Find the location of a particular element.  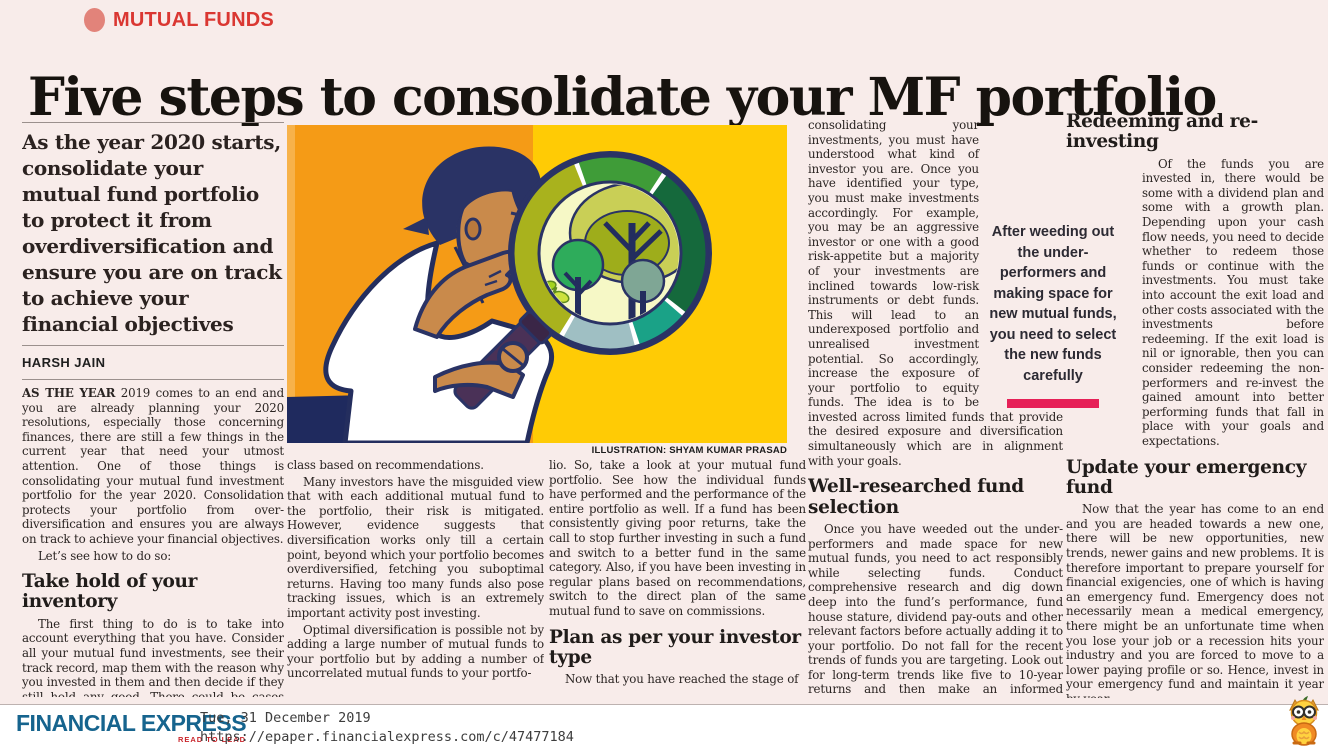

financial-express-logo: FINANCIAL EXPRESS READ TO LEAD is located at coordinates (131, 727).